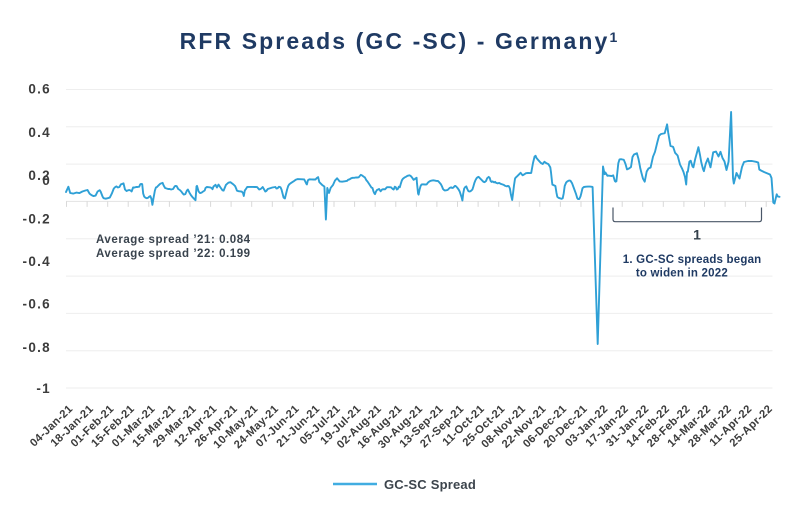 This screenshot has width=800, height=516. Describe the element at coordinates (43, 388) in the screenshot. I see `svg-text: -1` at that location.